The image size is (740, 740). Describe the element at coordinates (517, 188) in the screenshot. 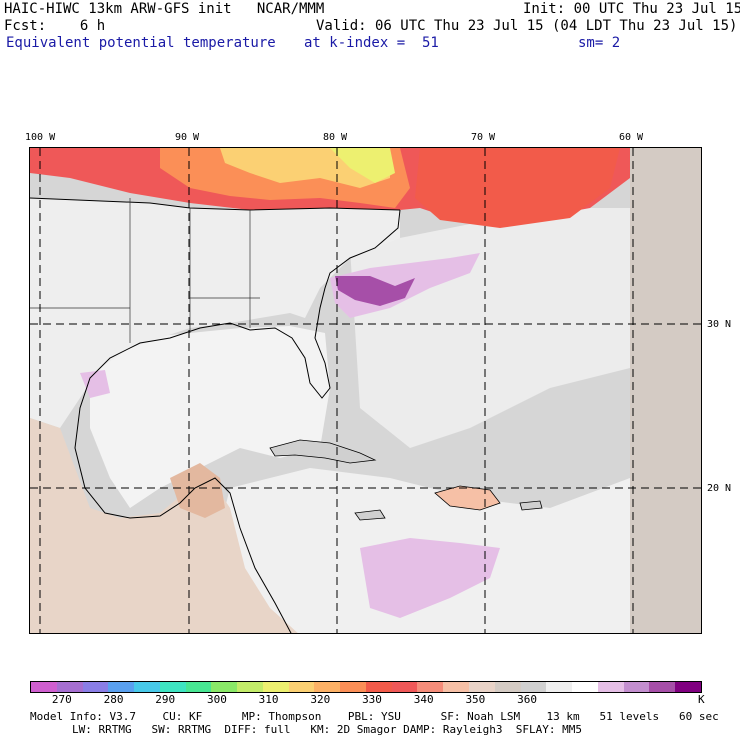

I see `atlantic-warm-patch` at that location.